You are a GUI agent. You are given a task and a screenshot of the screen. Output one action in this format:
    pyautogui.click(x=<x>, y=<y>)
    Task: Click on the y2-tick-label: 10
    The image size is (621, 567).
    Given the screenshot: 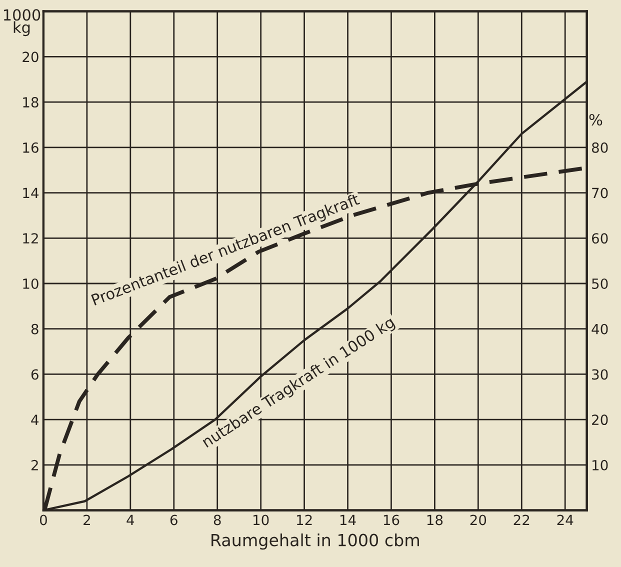 What is the action you would take?
    pyautogui.click(x=600, y=465)
    